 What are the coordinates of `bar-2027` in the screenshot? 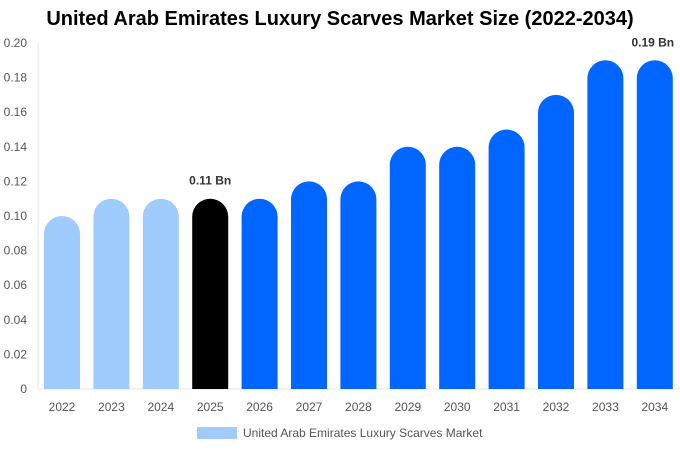 It's located at (309, 285).